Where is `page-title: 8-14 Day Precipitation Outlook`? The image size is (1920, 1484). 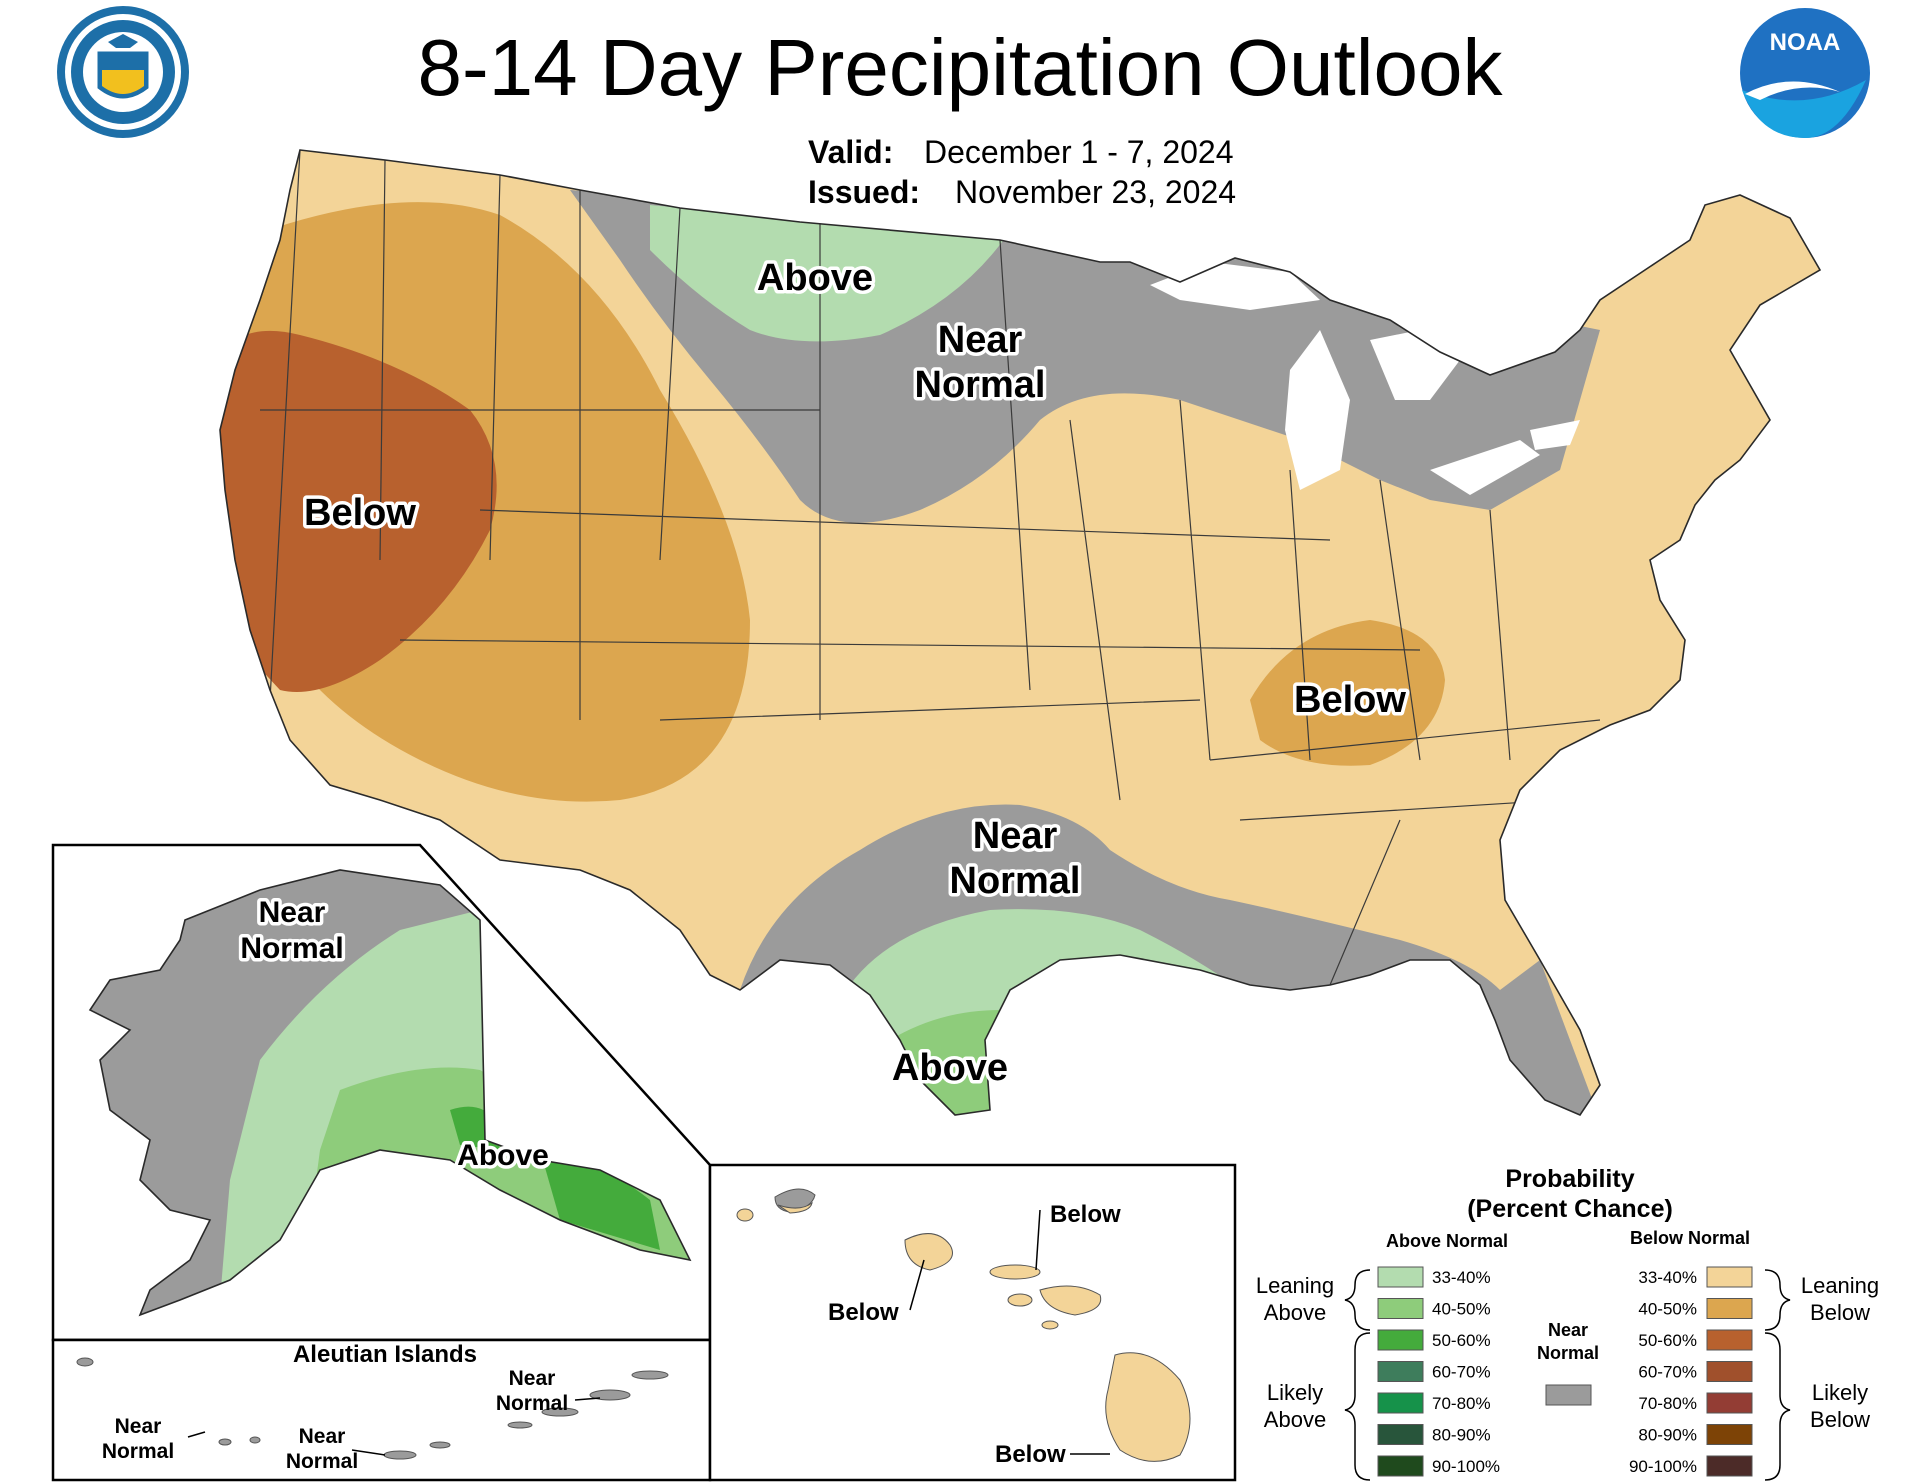 page-title: 8-14 Day Precipitation Outlook is located at coordinates (961, 67).